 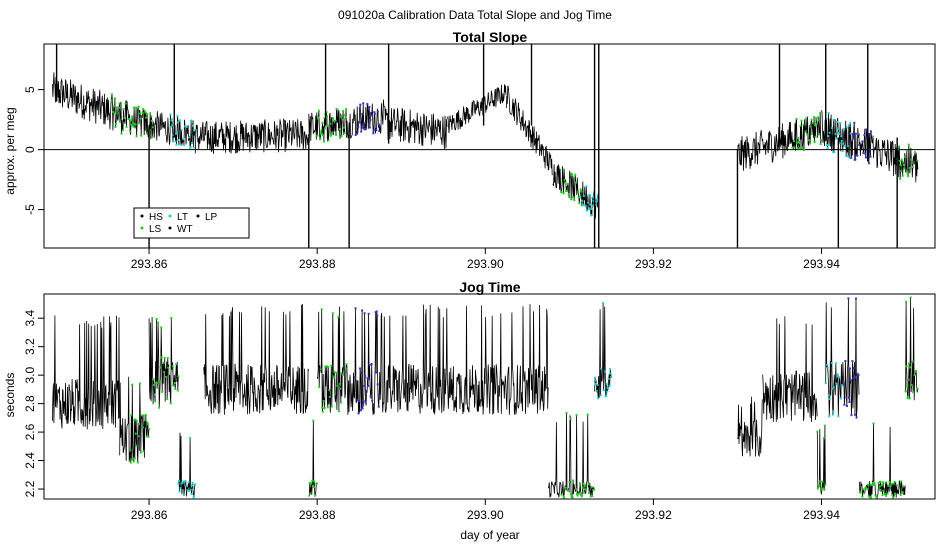 I want to click on jog-time-xlabel: day of year, so click(x=489, y=535).